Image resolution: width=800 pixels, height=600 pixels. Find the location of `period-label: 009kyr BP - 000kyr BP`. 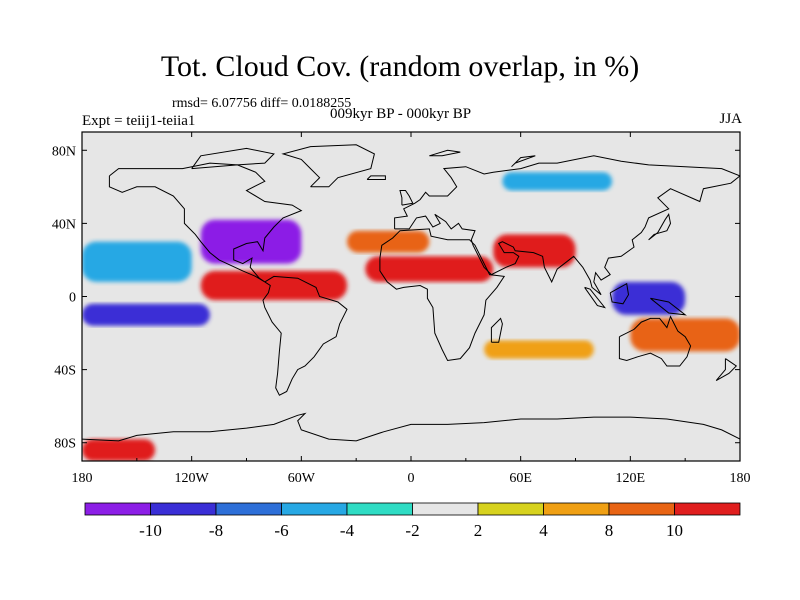

period-label: 009kyr BP - 000kyr BP is located at coordinates (401, 114).